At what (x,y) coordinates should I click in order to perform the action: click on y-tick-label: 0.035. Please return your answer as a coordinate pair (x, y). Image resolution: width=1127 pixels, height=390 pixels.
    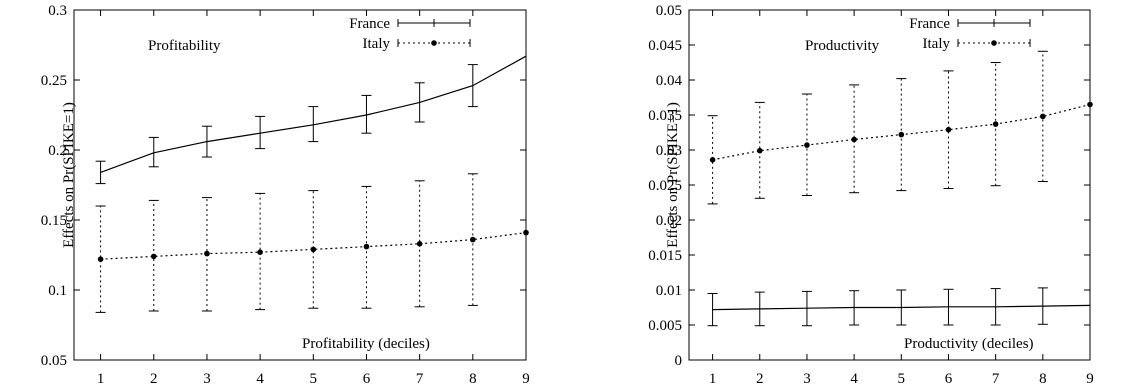
    Looking at the image, I should click on (665, 116).